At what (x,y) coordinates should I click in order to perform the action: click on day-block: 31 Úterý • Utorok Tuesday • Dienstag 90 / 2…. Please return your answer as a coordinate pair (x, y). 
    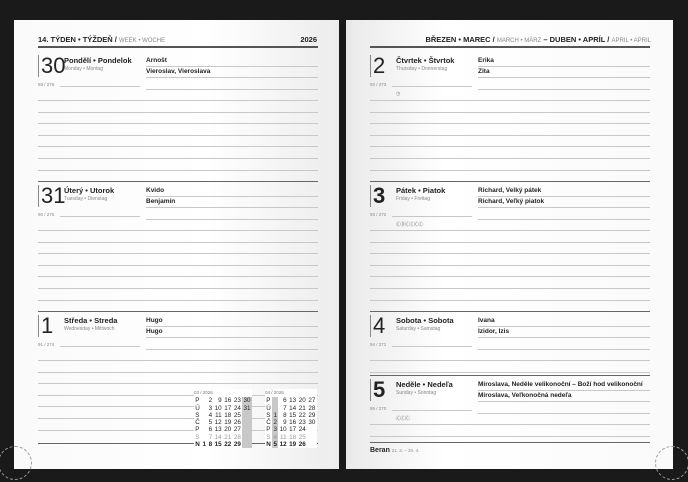
    Looking at the image, I should click on (178, 247).